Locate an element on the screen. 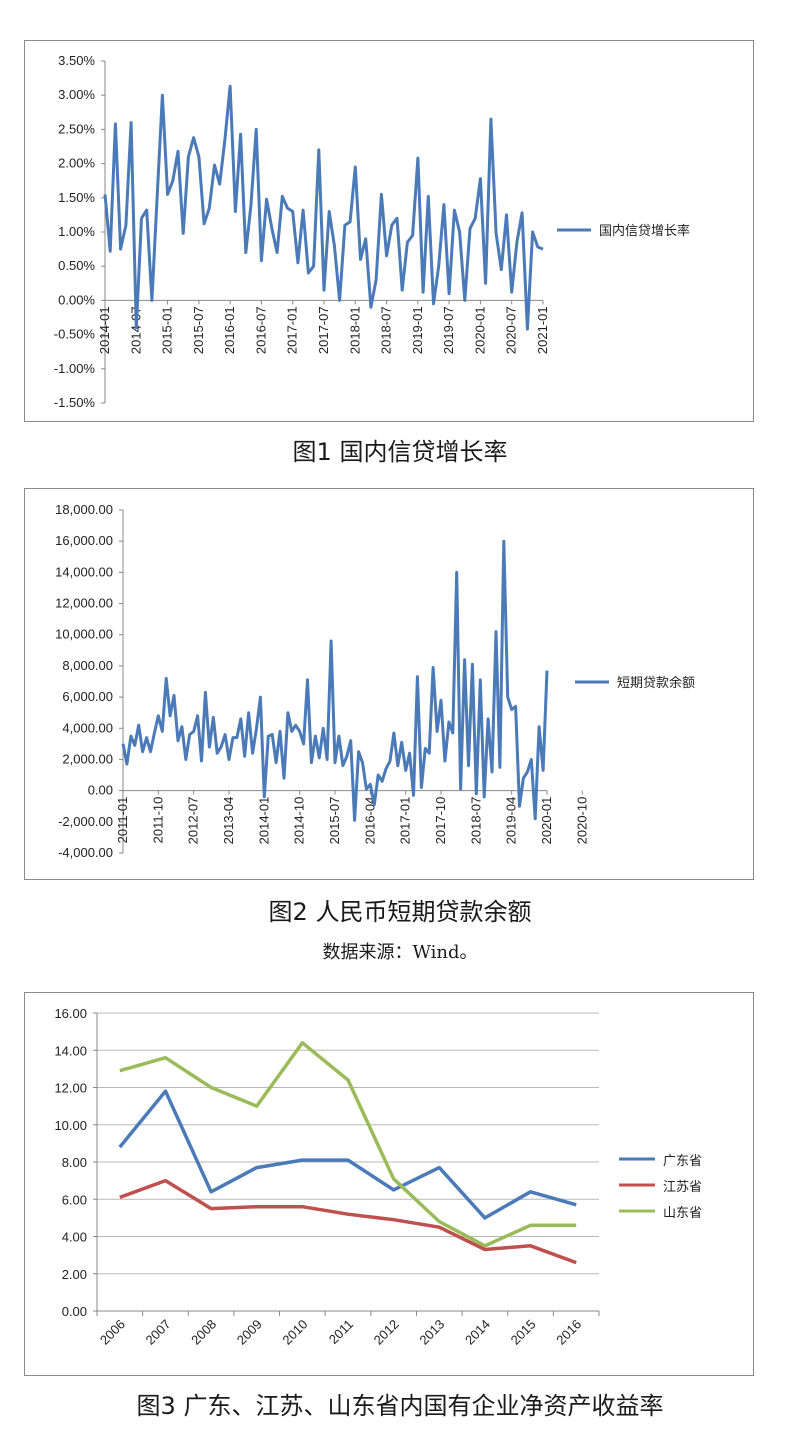 This screenshot has width=800, height=1446. x-tick-label: 2014-10 is located at coordinates (299, 821).